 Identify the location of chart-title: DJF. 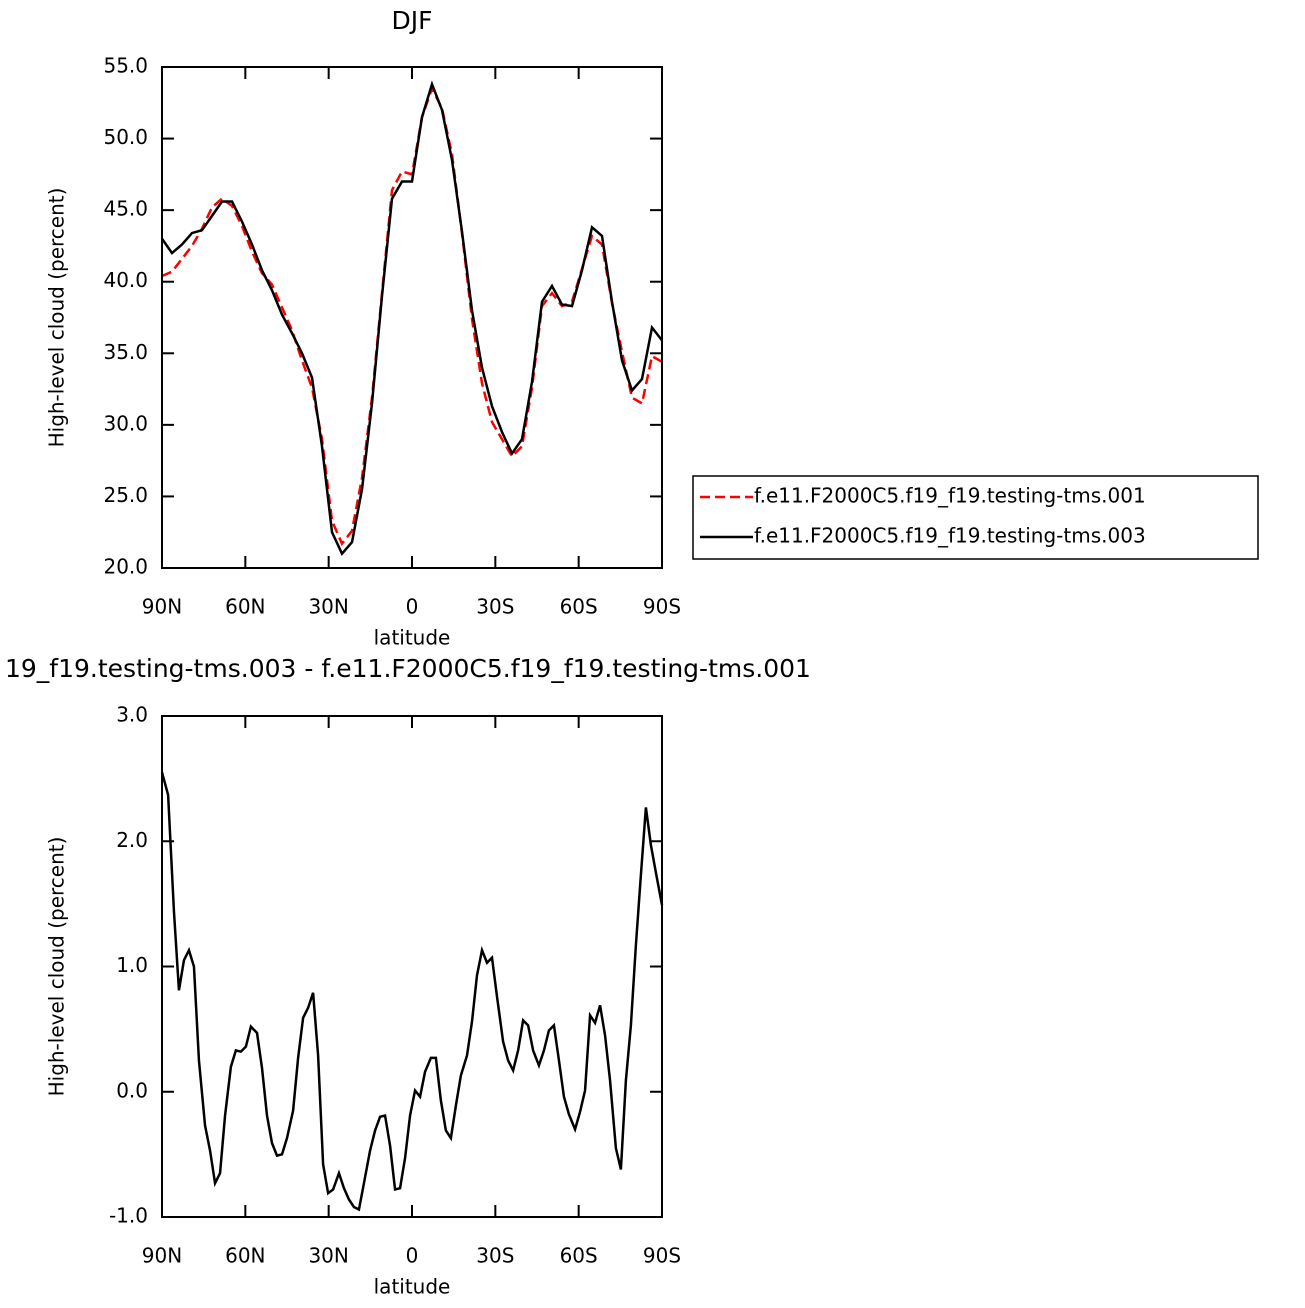
(411, 20).